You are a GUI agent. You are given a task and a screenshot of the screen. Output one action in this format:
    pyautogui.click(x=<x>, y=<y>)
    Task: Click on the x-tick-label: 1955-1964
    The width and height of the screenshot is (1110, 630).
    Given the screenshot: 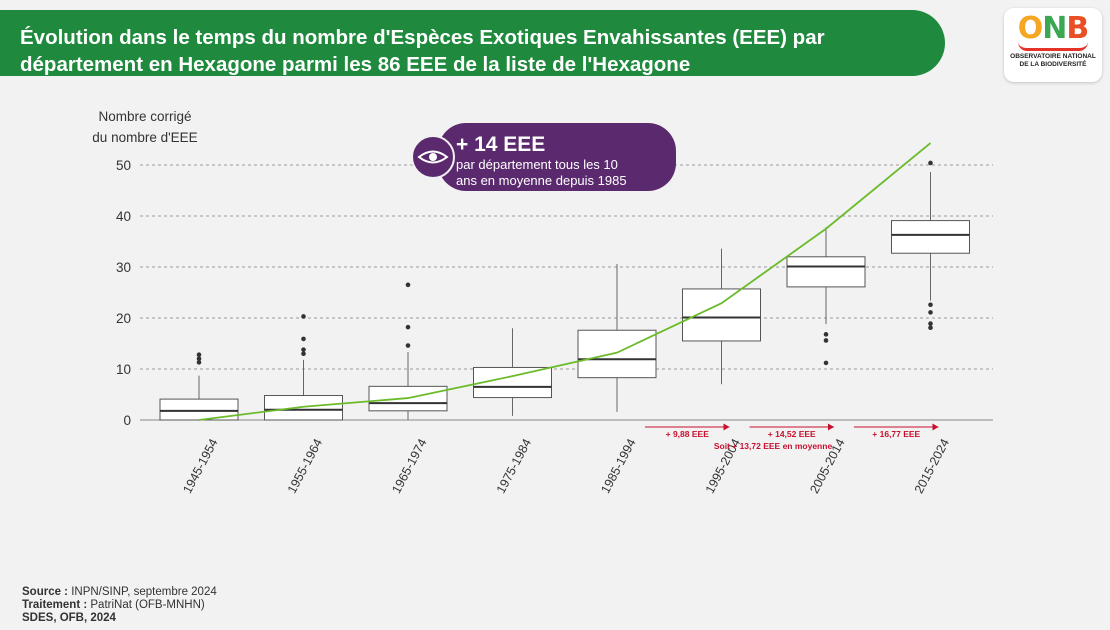 What is the action you would take?
    pyautogui.click(x=305, y=465)
    